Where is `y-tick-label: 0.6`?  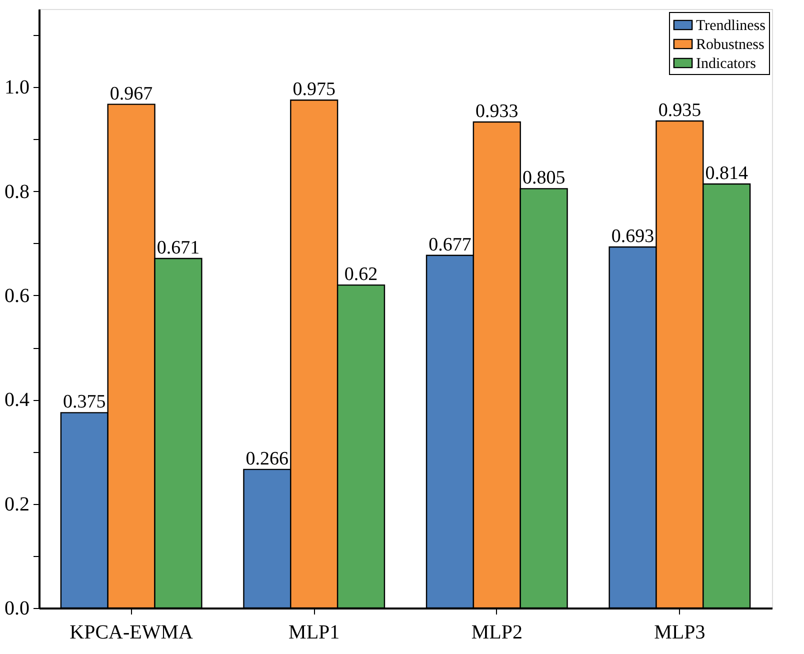 y-tick-label: 0.6 is located at coordinates (17, 295).